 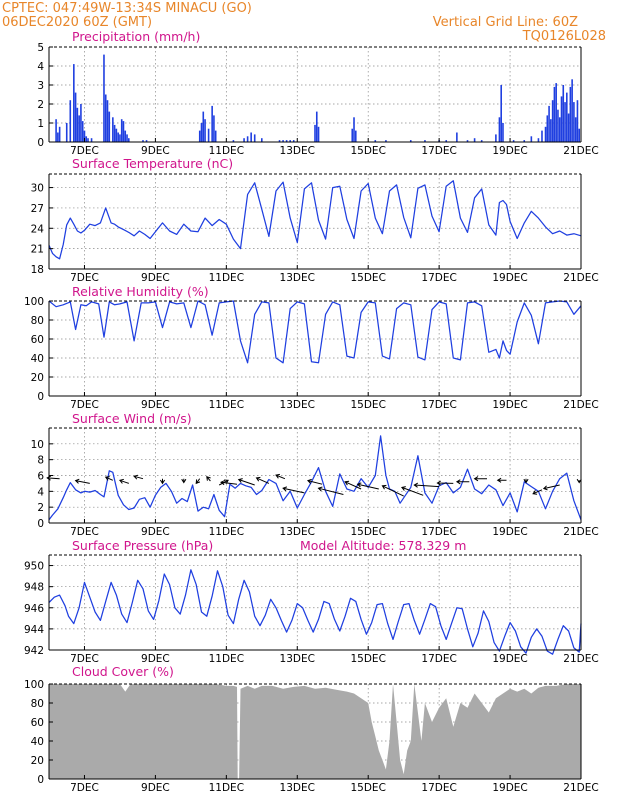 What do you see at coordinates (152, 163) in the screenshot?
I see `panel-title: Surface Temperature (nC)` at bounding box center [152, 163].